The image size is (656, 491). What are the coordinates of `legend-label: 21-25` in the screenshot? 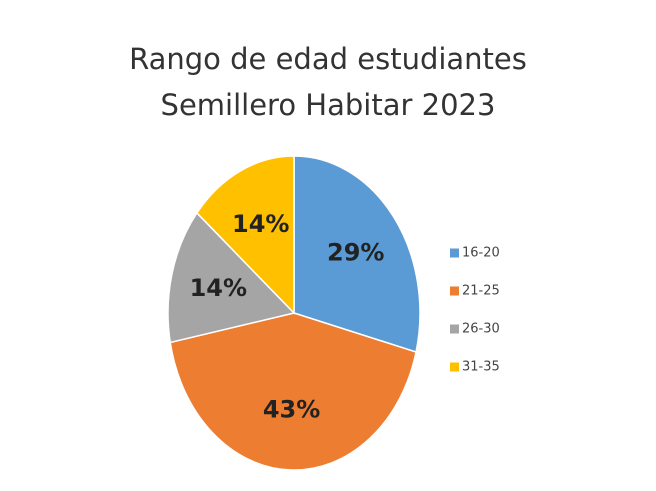 It's located at (481, 291).